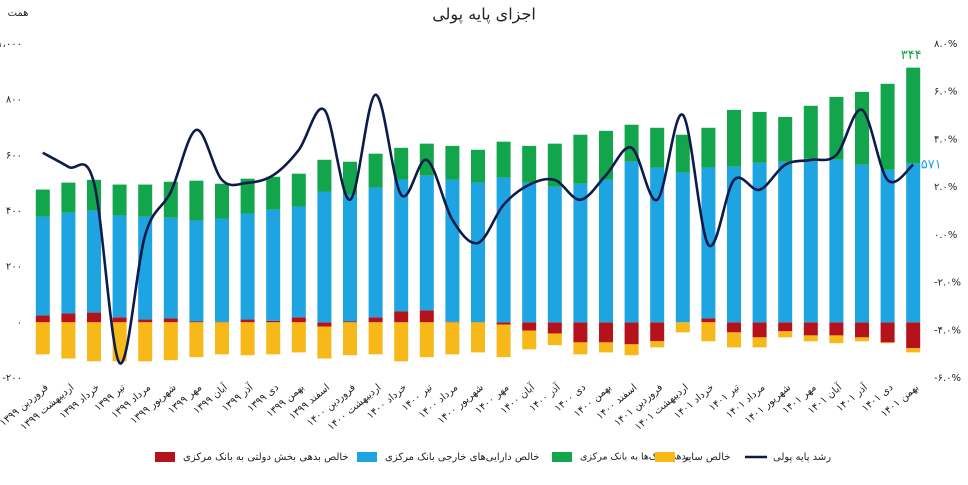 The height and width of the screenshot is (485, 968). I want to click on y-tick-label: ۱،۰۰۰, so click(11, 44).